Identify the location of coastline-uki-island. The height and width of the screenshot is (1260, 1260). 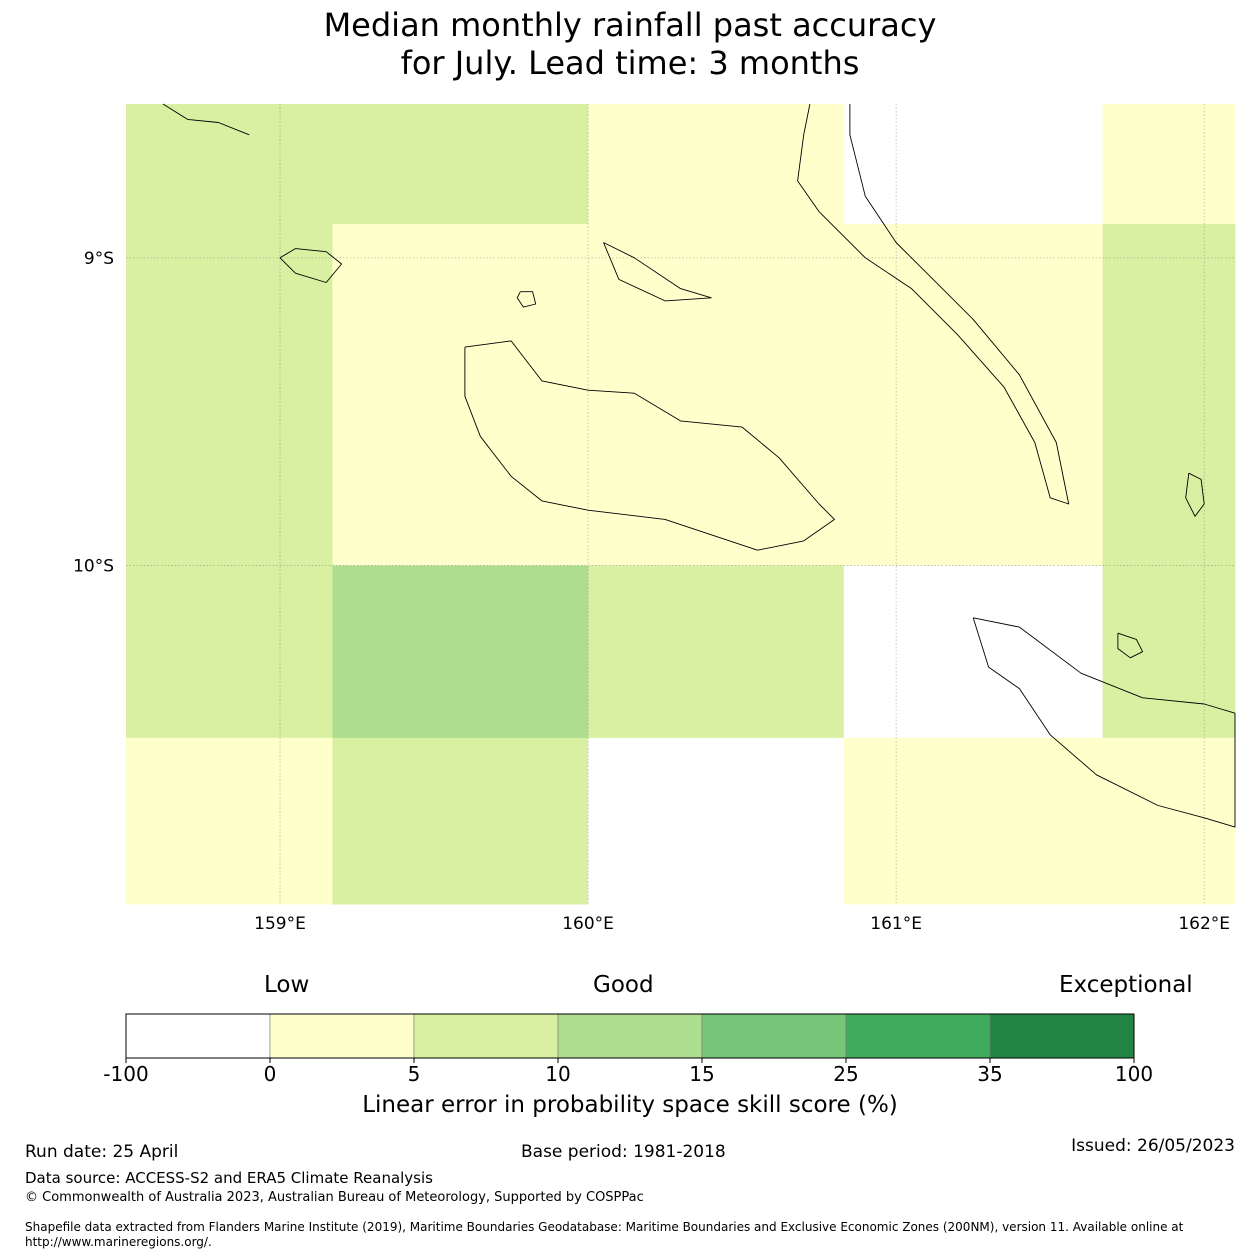
(1130, 645).